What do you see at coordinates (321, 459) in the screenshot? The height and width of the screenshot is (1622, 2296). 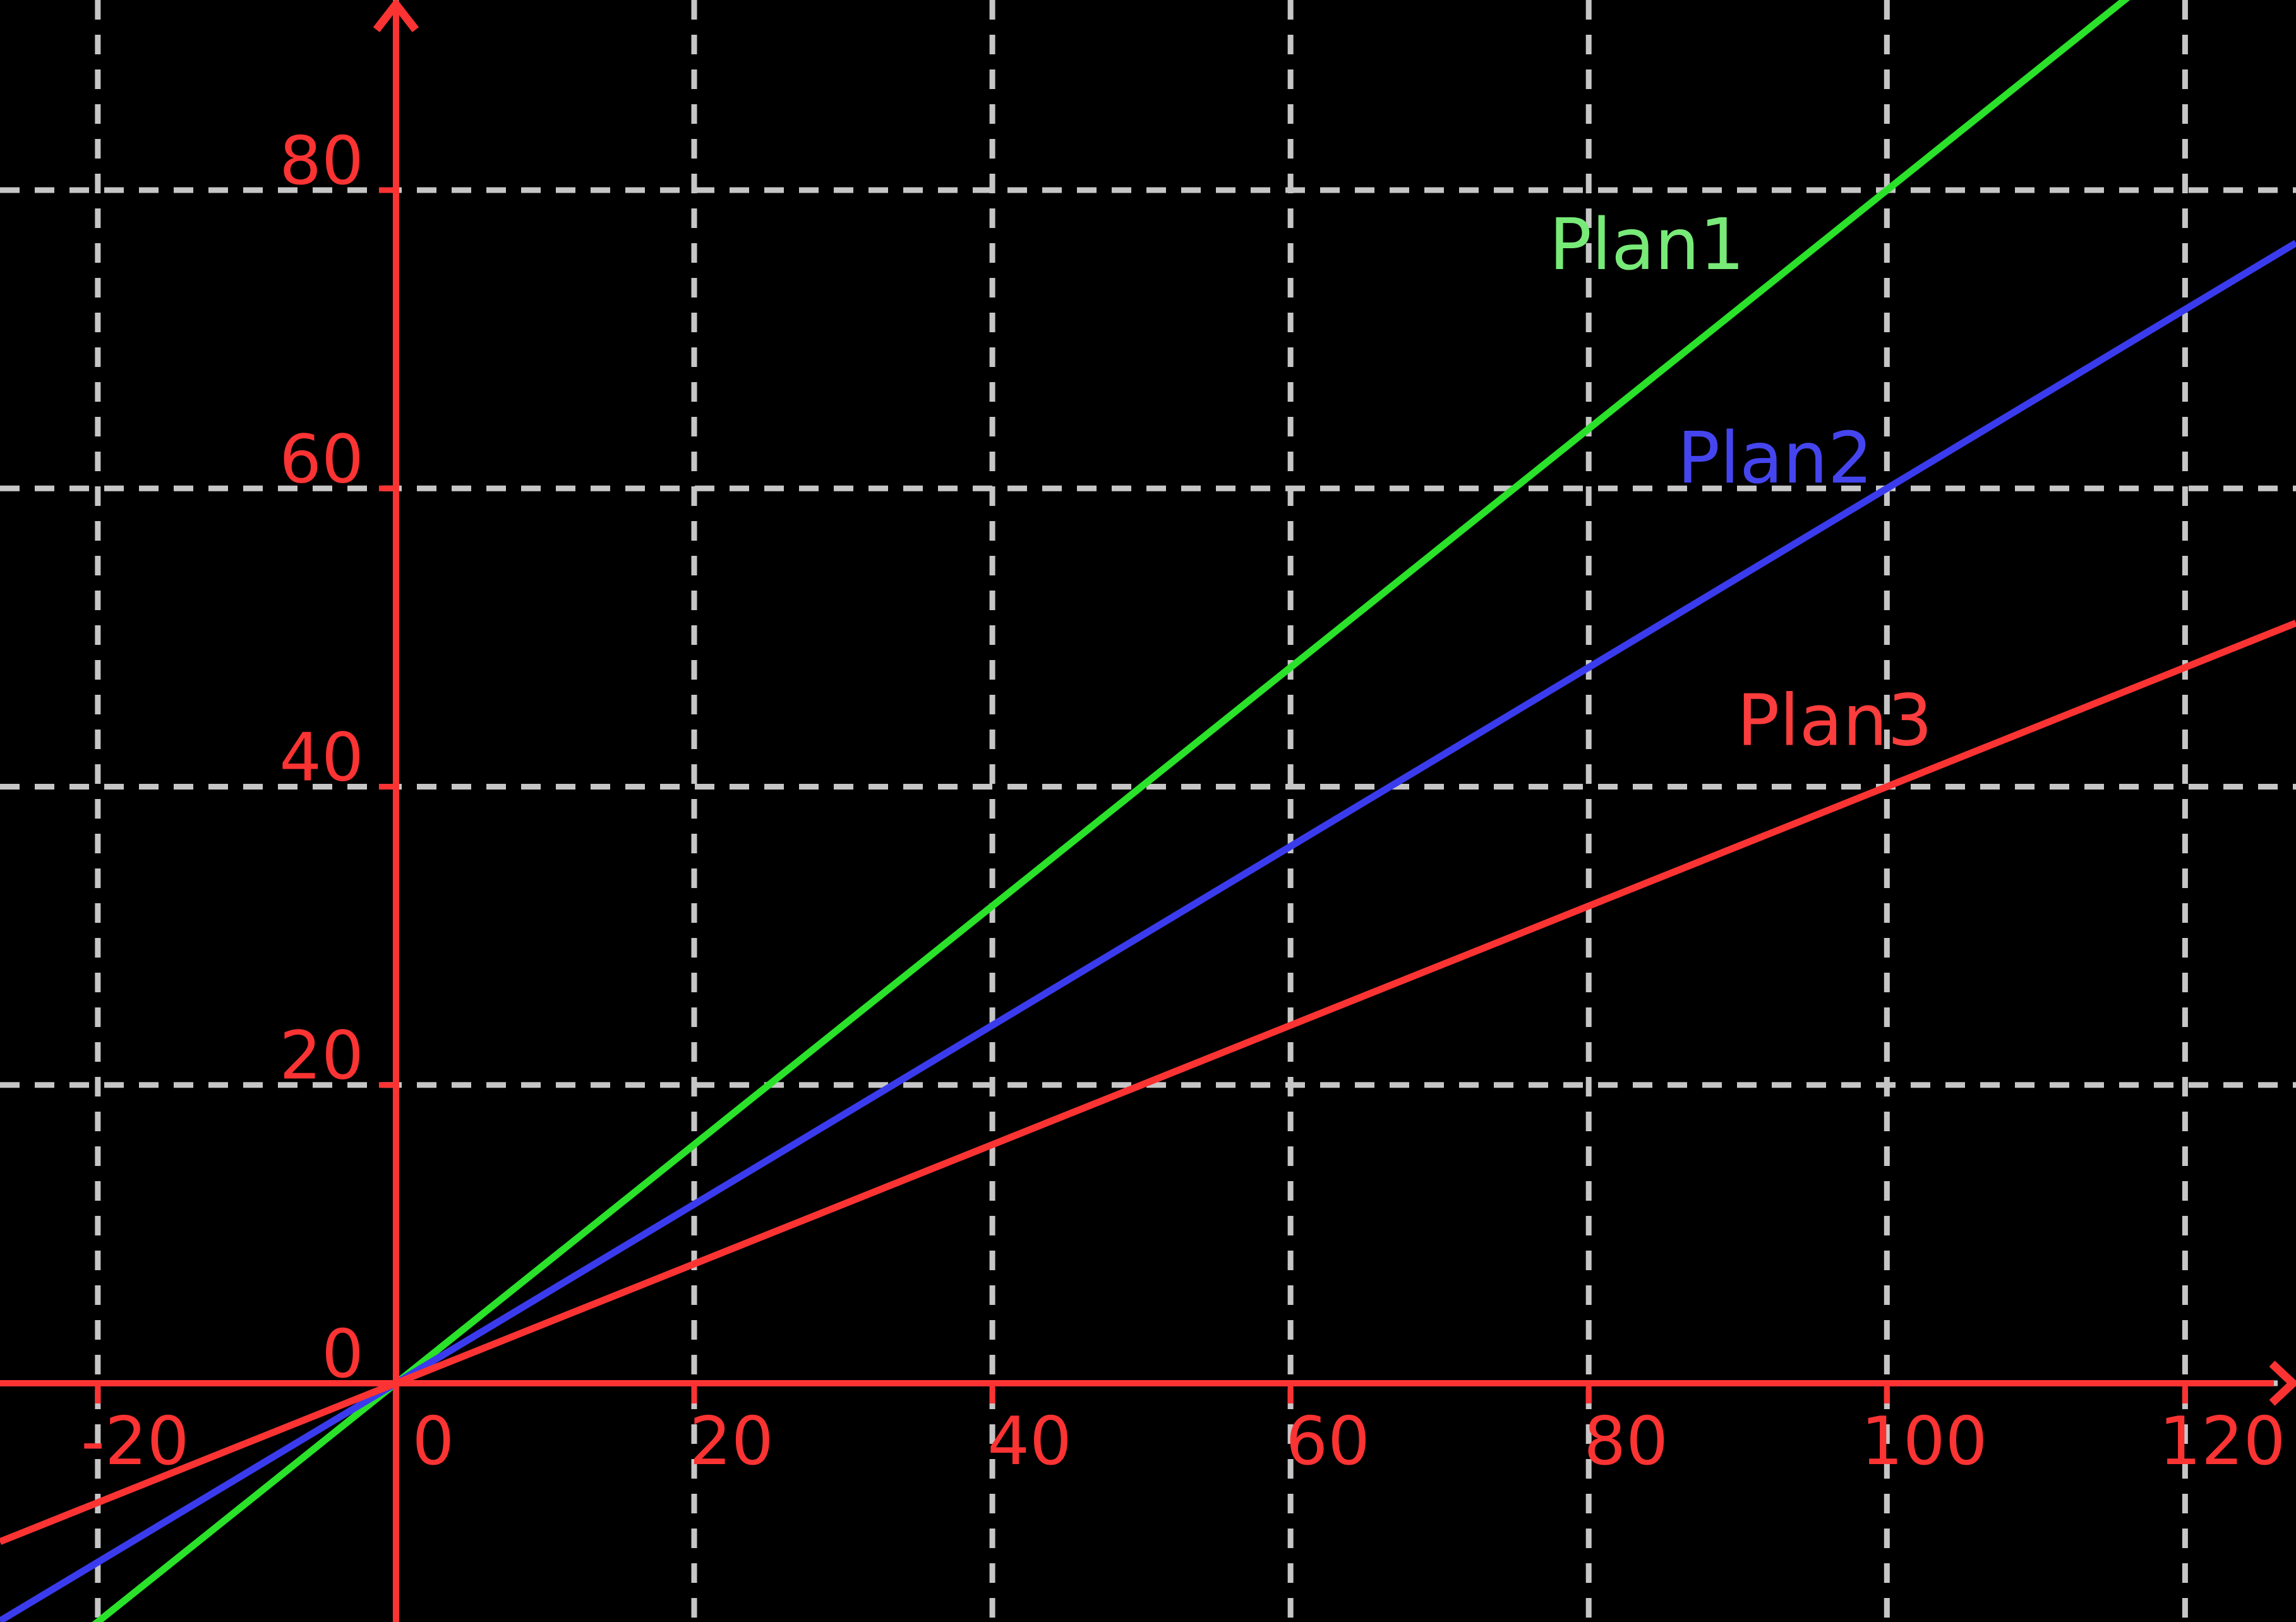 I see `y-tick-label: 60` at bounding box center [321, 459].